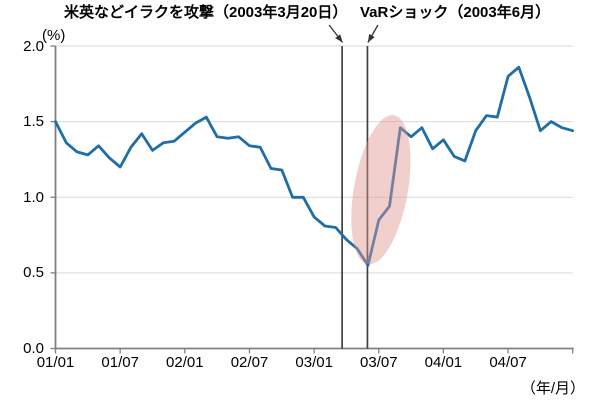  I want to click on y-tick-label-0.5: 0.5, so click(33, 273).